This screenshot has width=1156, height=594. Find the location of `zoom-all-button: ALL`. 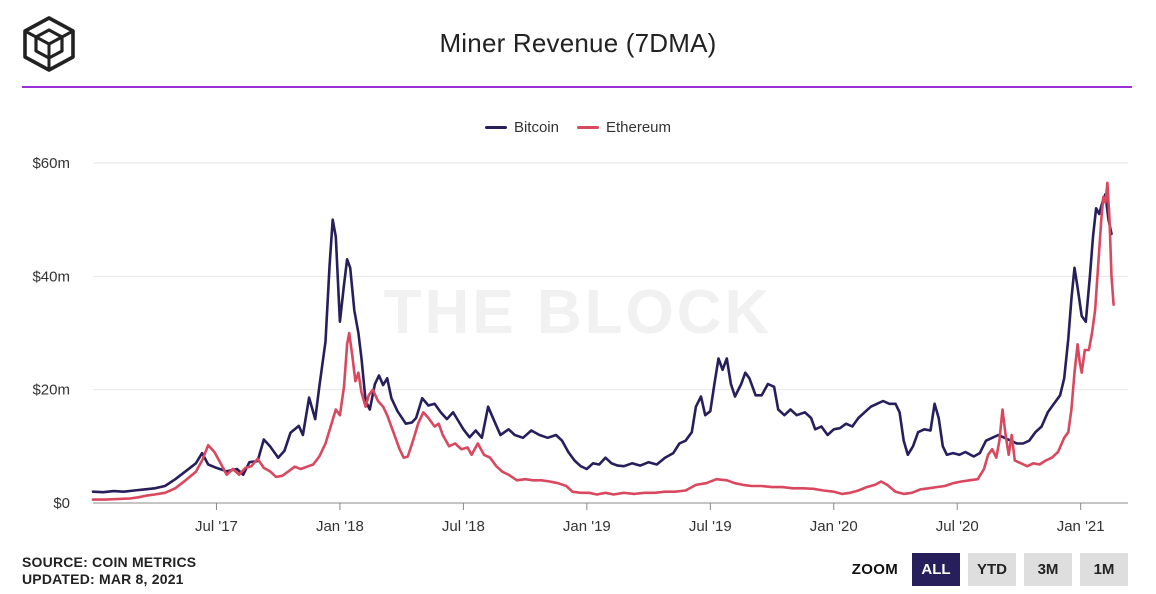

zoom-all-button: ALL is located at coordinates (936, 569).